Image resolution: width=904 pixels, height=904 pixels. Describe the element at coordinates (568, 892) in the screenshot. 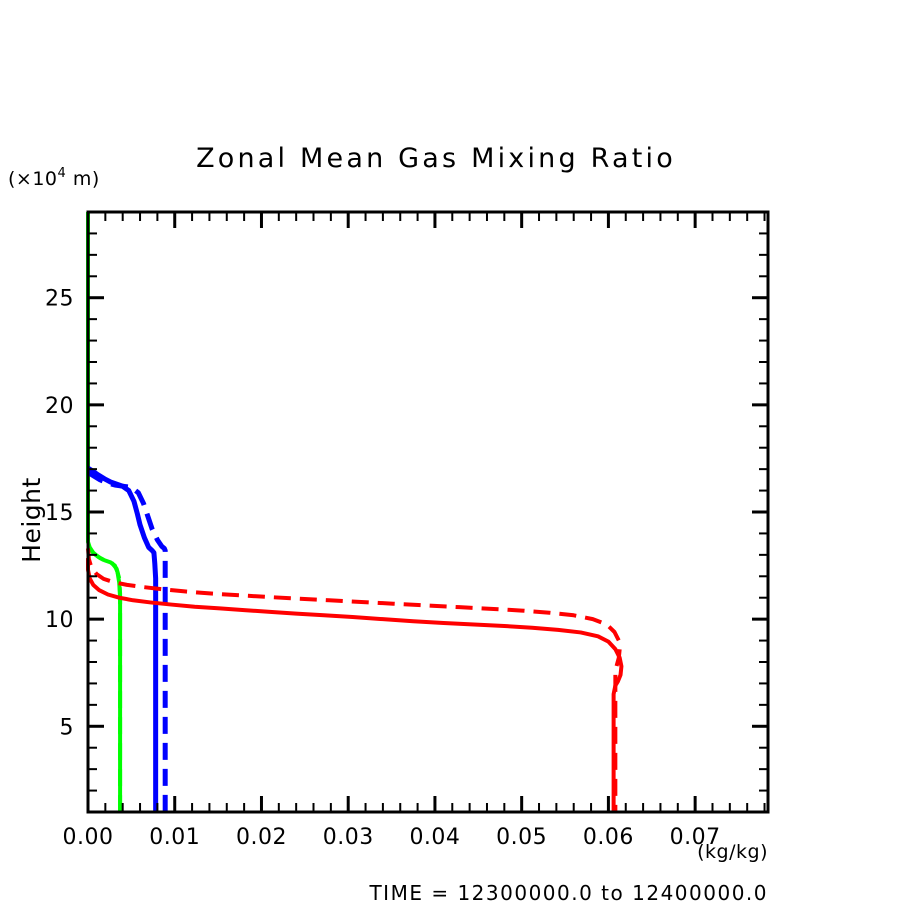

I see `time-annotation: TIME = 12300000.0 to 12400000.0` at that location.